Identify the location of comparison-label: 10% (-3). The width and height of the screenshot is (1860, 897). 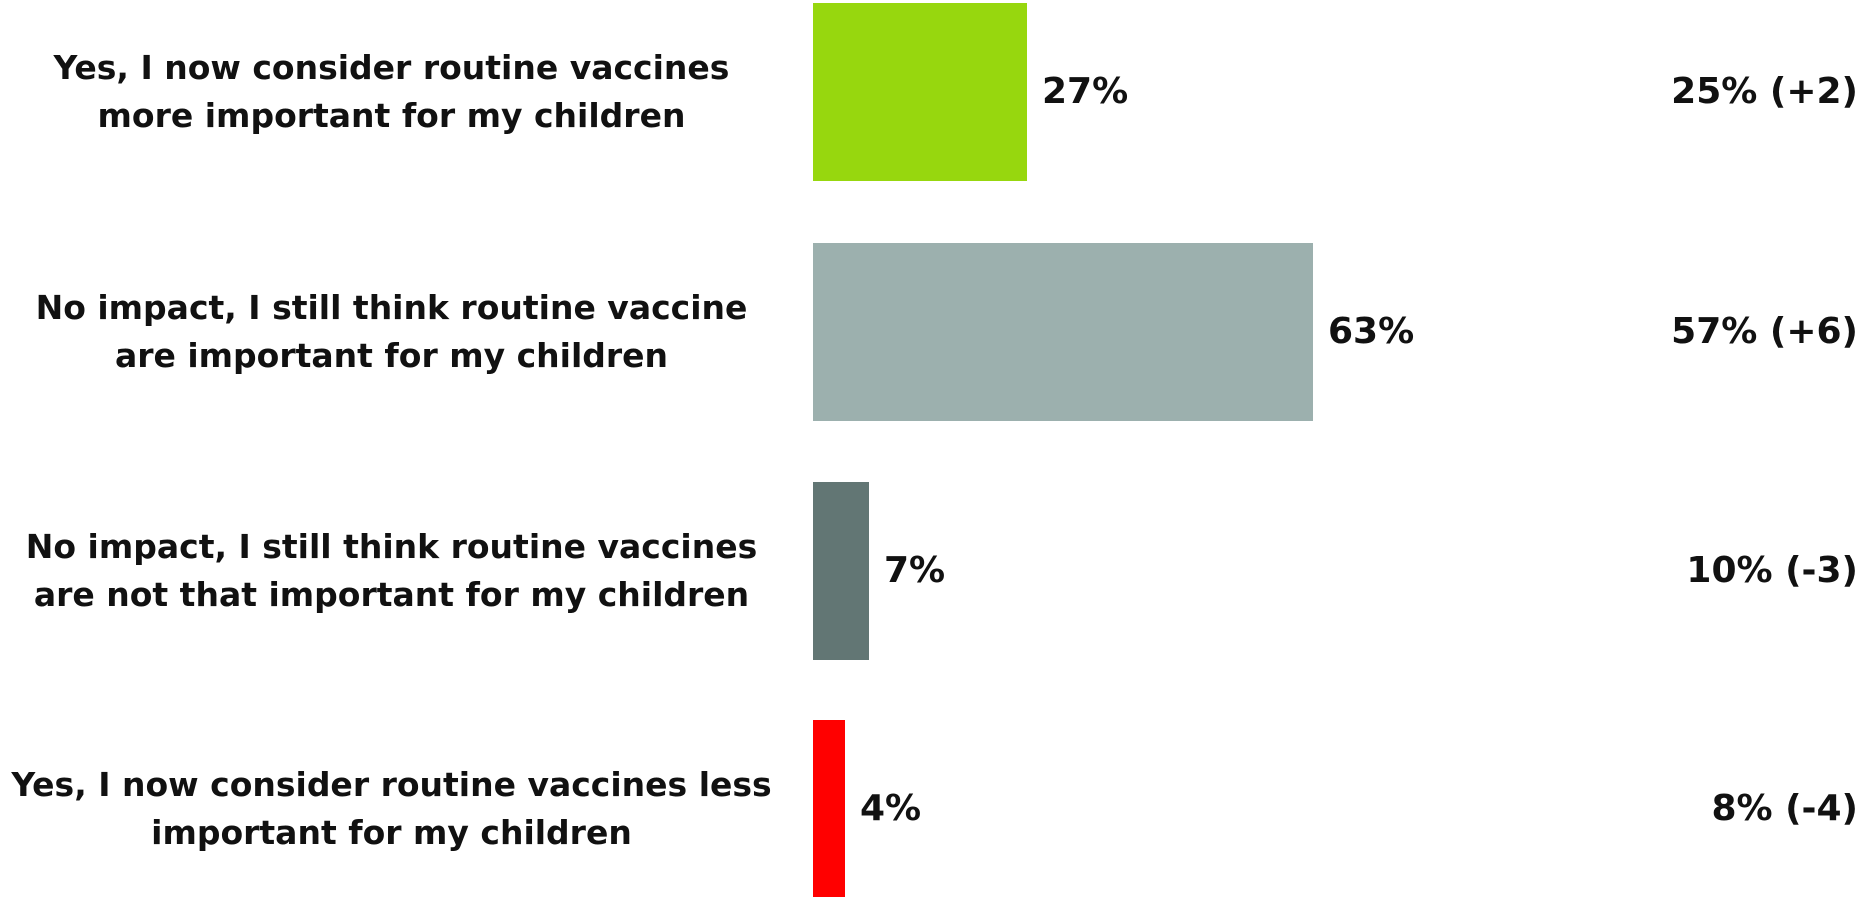
(1772, 570).